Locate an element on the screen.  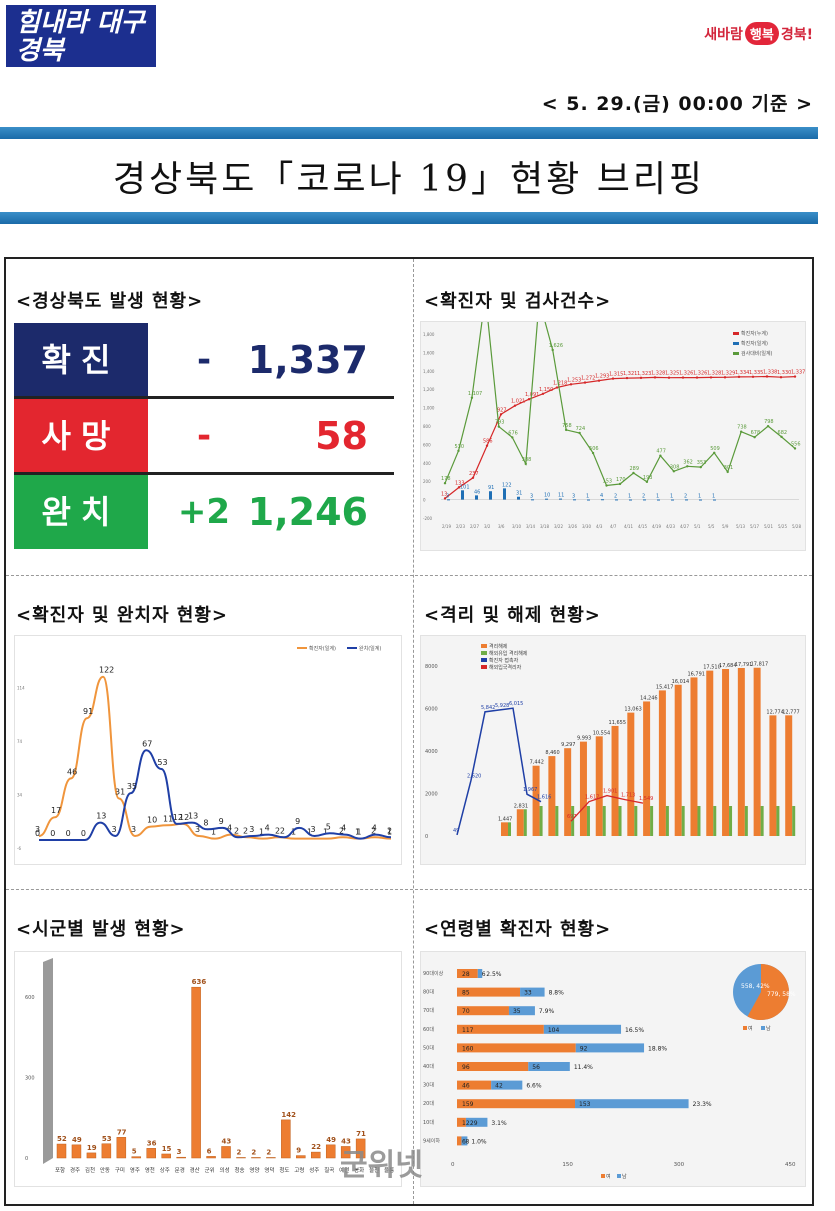
data-label: 17 is located at coordinates (56, 810).